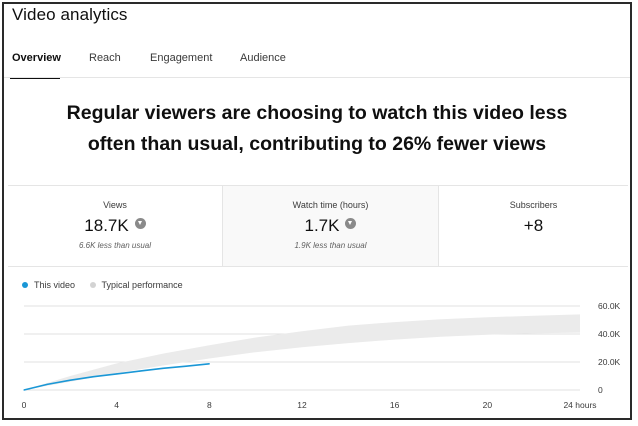  Describe the element at coordinates (609, 306) in the screenshot. I see `y-tick-label: 60.0K` at that location.